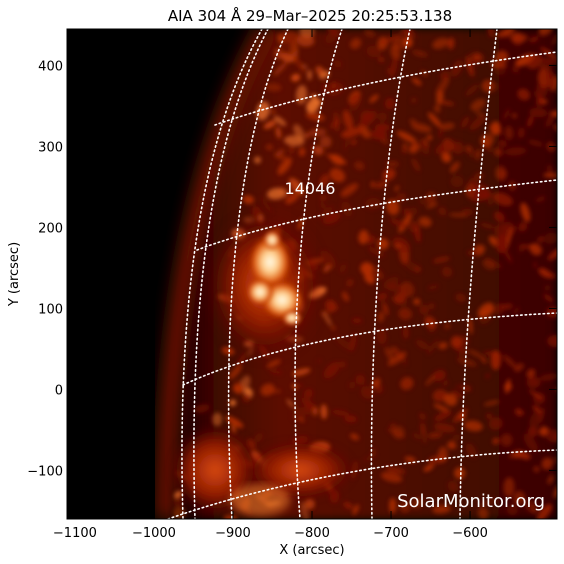  What do you see at coordinates (471, 501) in the screenshot?
I see `watermark: SolarMonitor.org` at bounding box center [471, 501].